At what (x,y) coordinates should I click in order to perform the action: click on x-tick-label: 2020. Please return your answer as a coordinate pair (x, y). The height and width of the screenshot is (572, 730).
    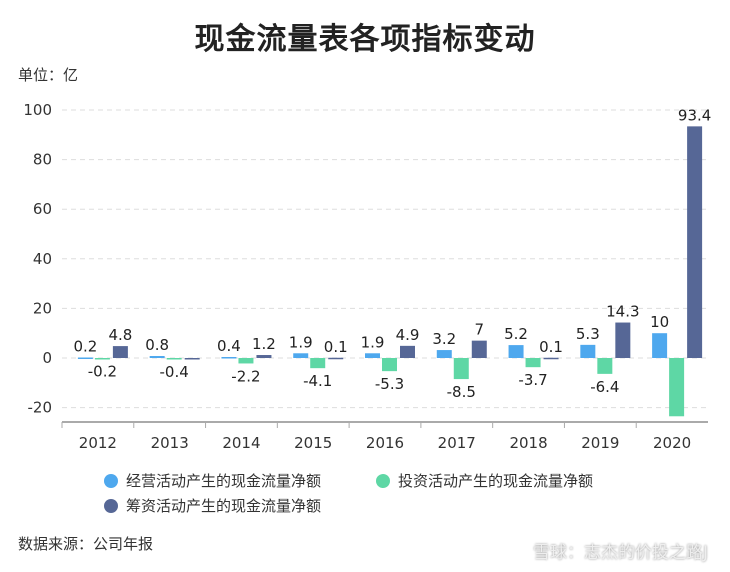
    Looking at the image, I should click on (672, 443).